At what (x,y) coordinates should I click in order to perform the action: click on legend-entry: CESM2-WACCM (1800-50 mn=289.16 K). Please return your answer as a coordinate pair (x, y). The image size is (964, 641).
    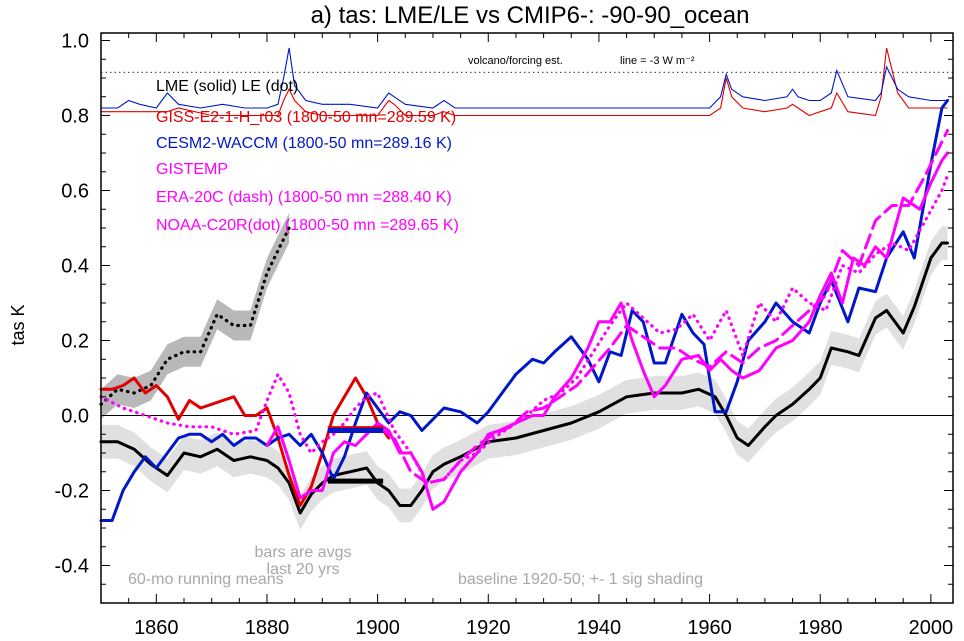
    Looking at the image, I should click on (304, 143).